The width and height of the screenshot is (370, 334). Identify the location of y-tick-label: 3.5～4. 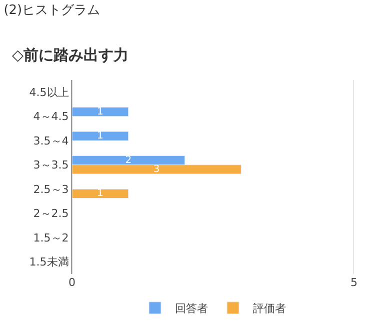
(51, 141).